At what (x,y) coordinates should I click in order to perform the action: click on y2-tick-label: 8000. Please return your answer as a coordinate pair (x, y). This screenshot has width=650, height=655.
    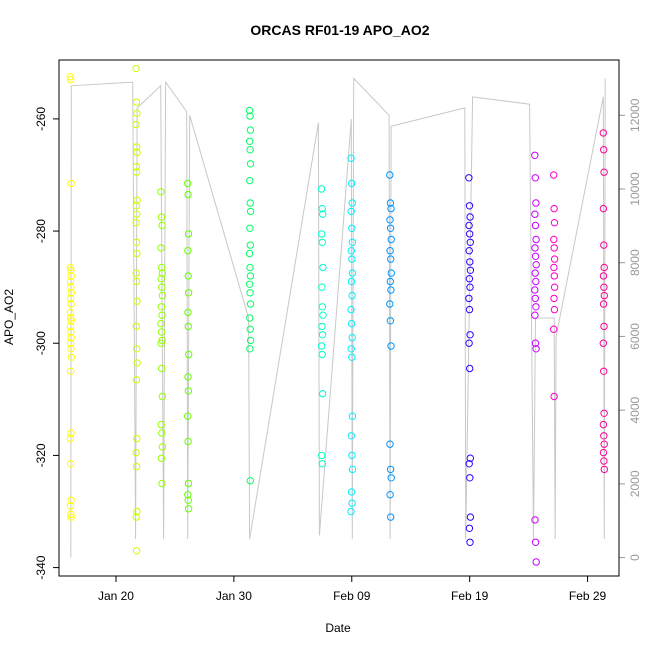
    Looking at the image, I should click on (635, 262).